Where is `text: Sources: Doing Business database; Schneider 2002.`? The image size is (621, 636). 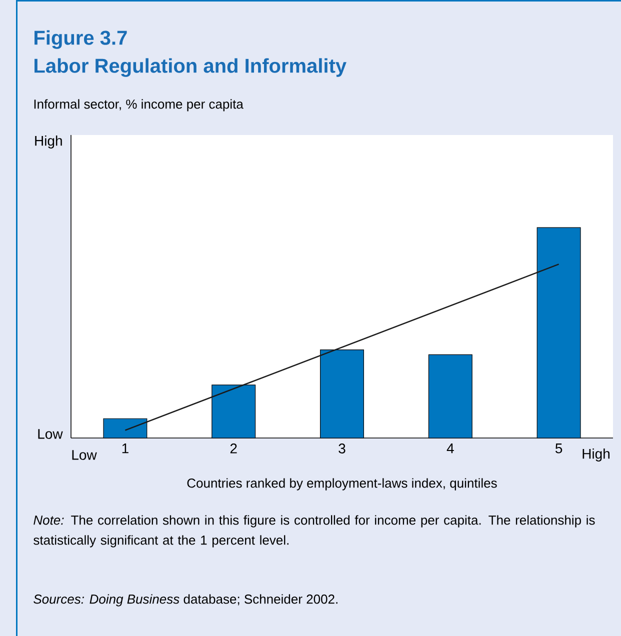 text: Sources: Doing Business database; Schneider 2002. is located at coordinates (186, 600).